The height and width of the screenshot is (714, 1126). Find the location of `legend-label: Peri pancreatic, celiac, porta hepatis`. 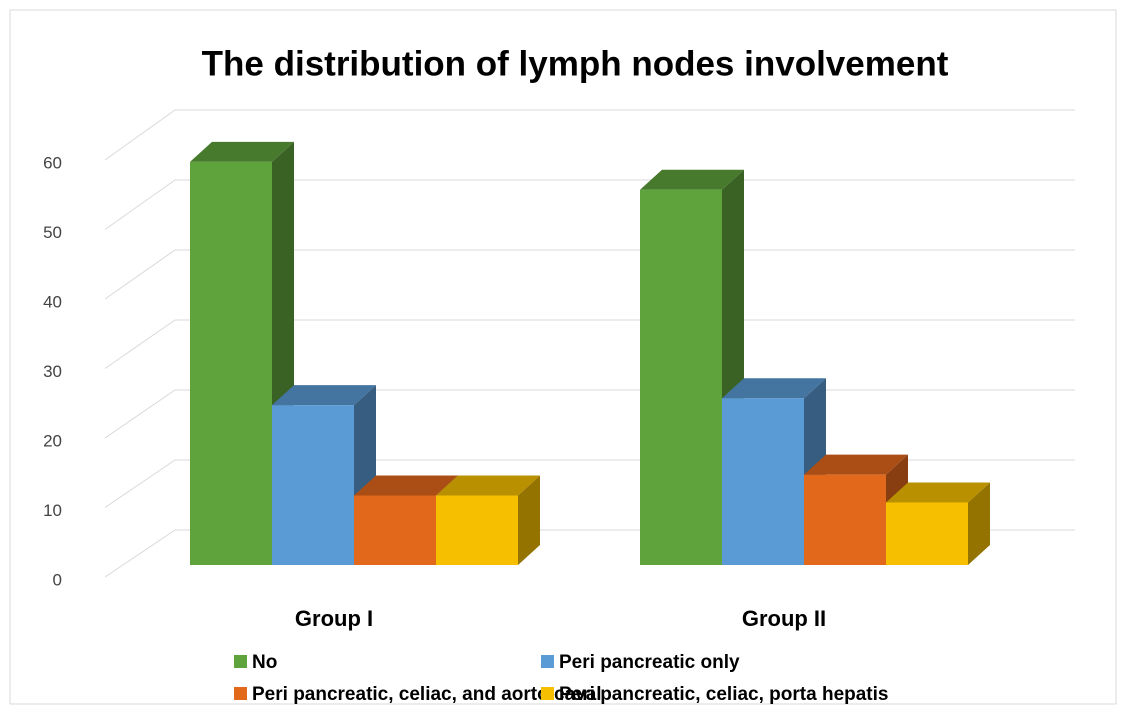

legend-label: Peri pancreatic, celiac, porta hepatis is located at coordinates (723, 694).